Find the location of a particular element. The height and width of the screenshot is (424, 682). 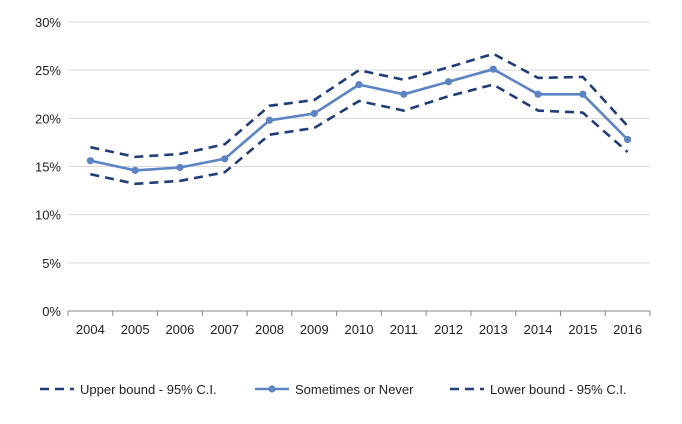

x-tick-label: 2004 is located at coordinates (90, 329).